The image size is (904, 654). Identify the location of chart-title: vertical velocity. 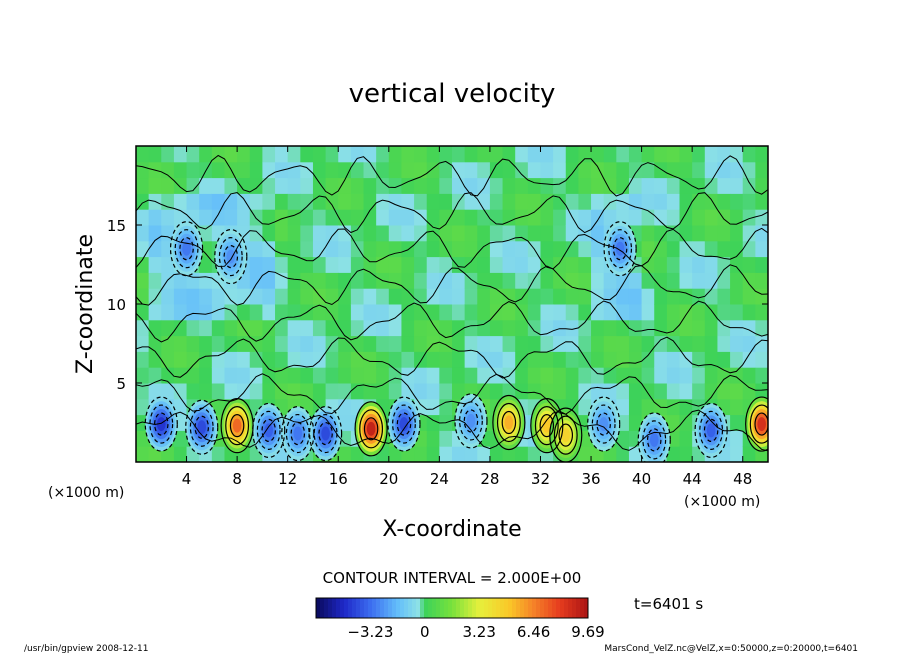
(452, 94).